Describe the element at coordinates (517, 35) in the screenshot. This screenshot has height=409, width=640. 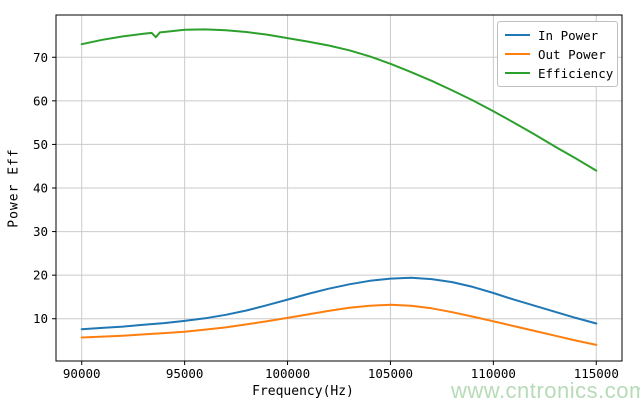
I see `legend-line-swatch-in-power` at that location.